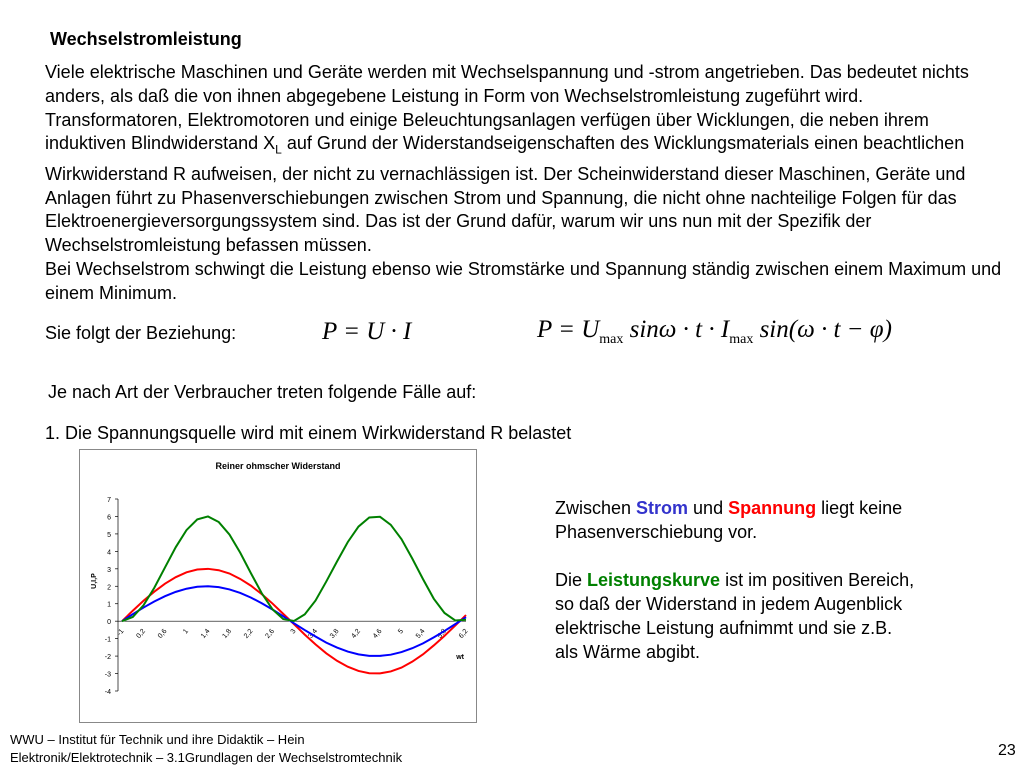 The width and height of the screenshot is (1024, 768). I want to click on x-tick-label: 1, so click(186, 632).